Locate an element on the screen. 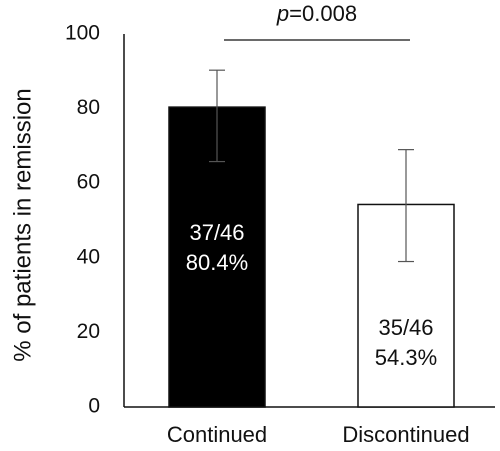 The width and height of the screenshot is (500, 451). significance-label: p=0.008 is located at coordinates (316, 13).